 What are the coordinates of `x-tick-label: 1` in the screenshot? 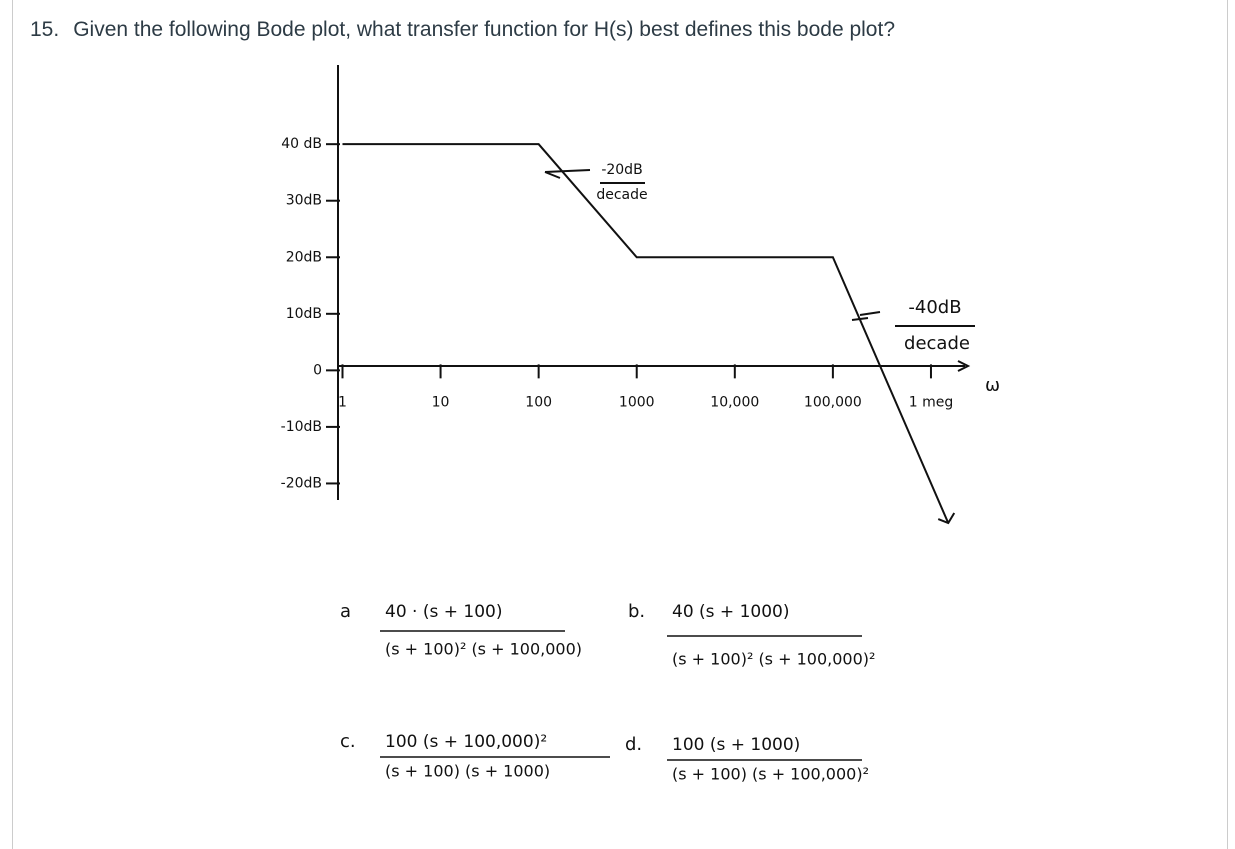 It's located at (342, 402).